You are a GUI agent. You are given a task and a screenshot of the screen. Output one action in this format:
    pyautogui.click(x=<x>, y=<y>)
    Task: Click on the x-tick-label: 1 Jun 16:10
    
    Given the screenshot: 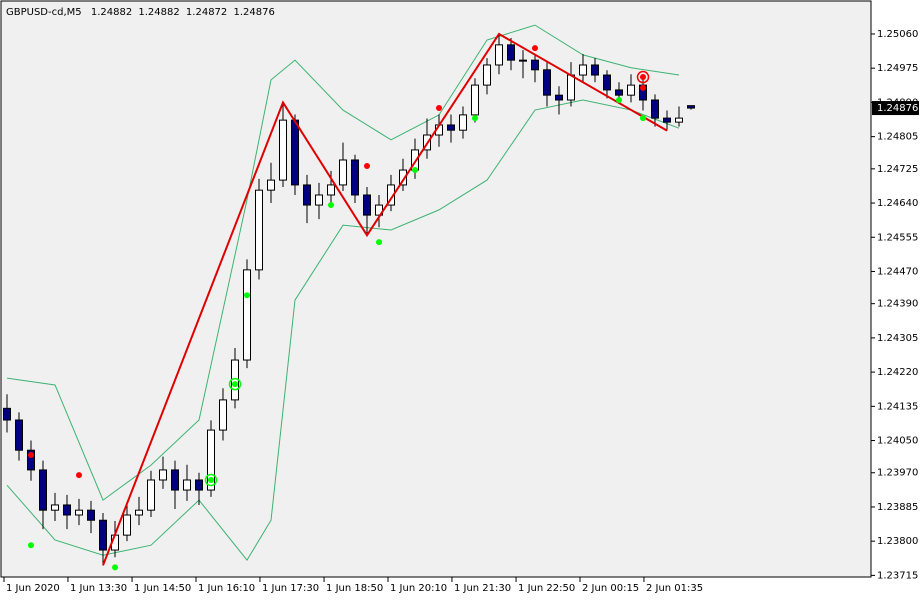 What is the action you would take?
    pyautogui.click(x=226, y=588)
    